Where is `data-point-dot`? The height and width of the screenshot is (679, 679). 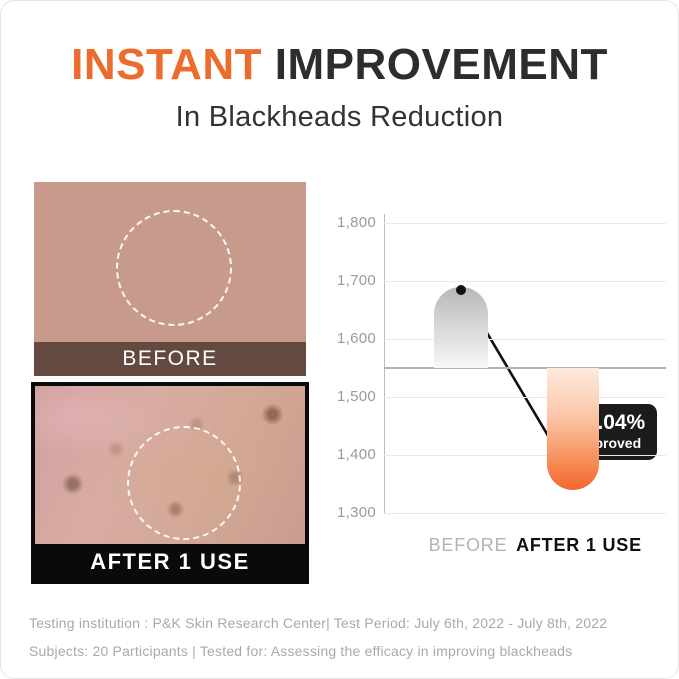
data-point-dot is located at coordinates (461, 289).